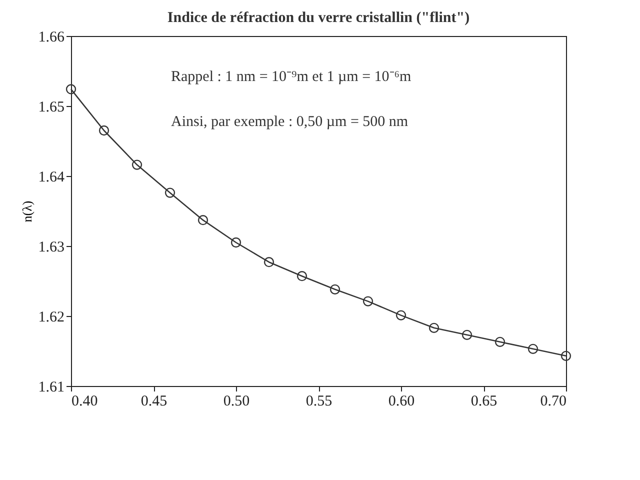  What do you see at coordinates (26, 211) in the screenshot?
I see `y-axis-title: n(λ)` at bounding box center [26, 211].